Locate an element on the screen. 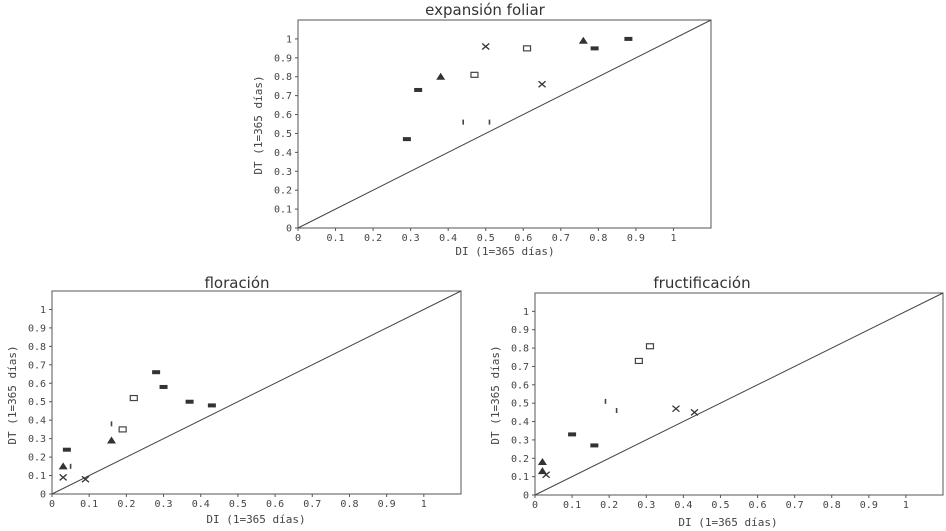 Image resolution: width=946 pixels, height=531 pixels. x-tick-label: 0.4 is located at coordinates (201, 504).